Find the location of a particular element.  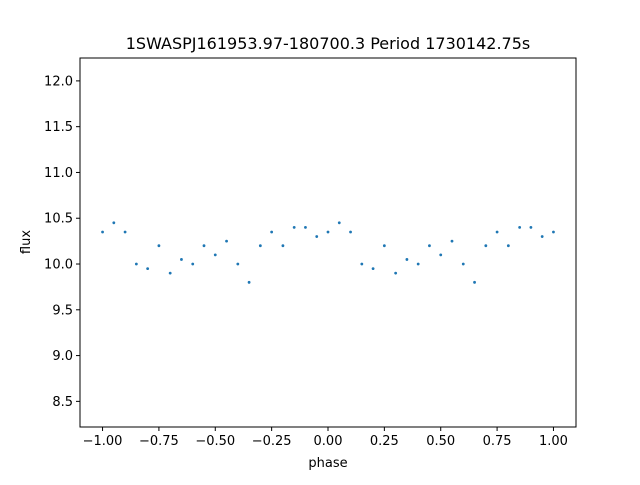

x-axis-label: phase is located at coordinates (327, 463).